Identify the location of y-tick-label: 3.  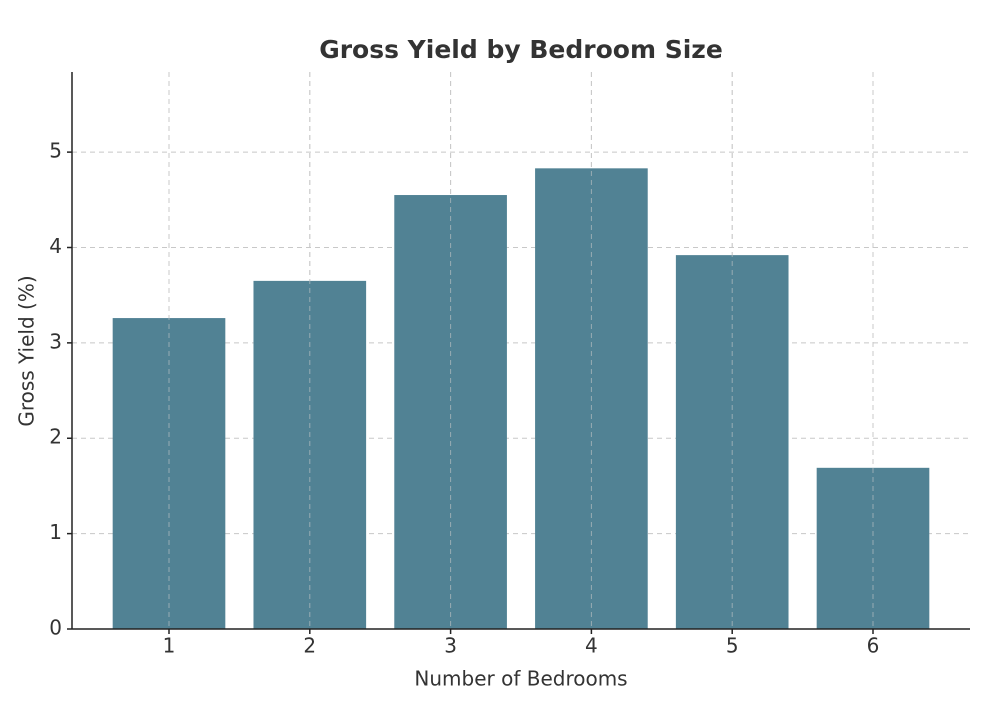
(55, 341).